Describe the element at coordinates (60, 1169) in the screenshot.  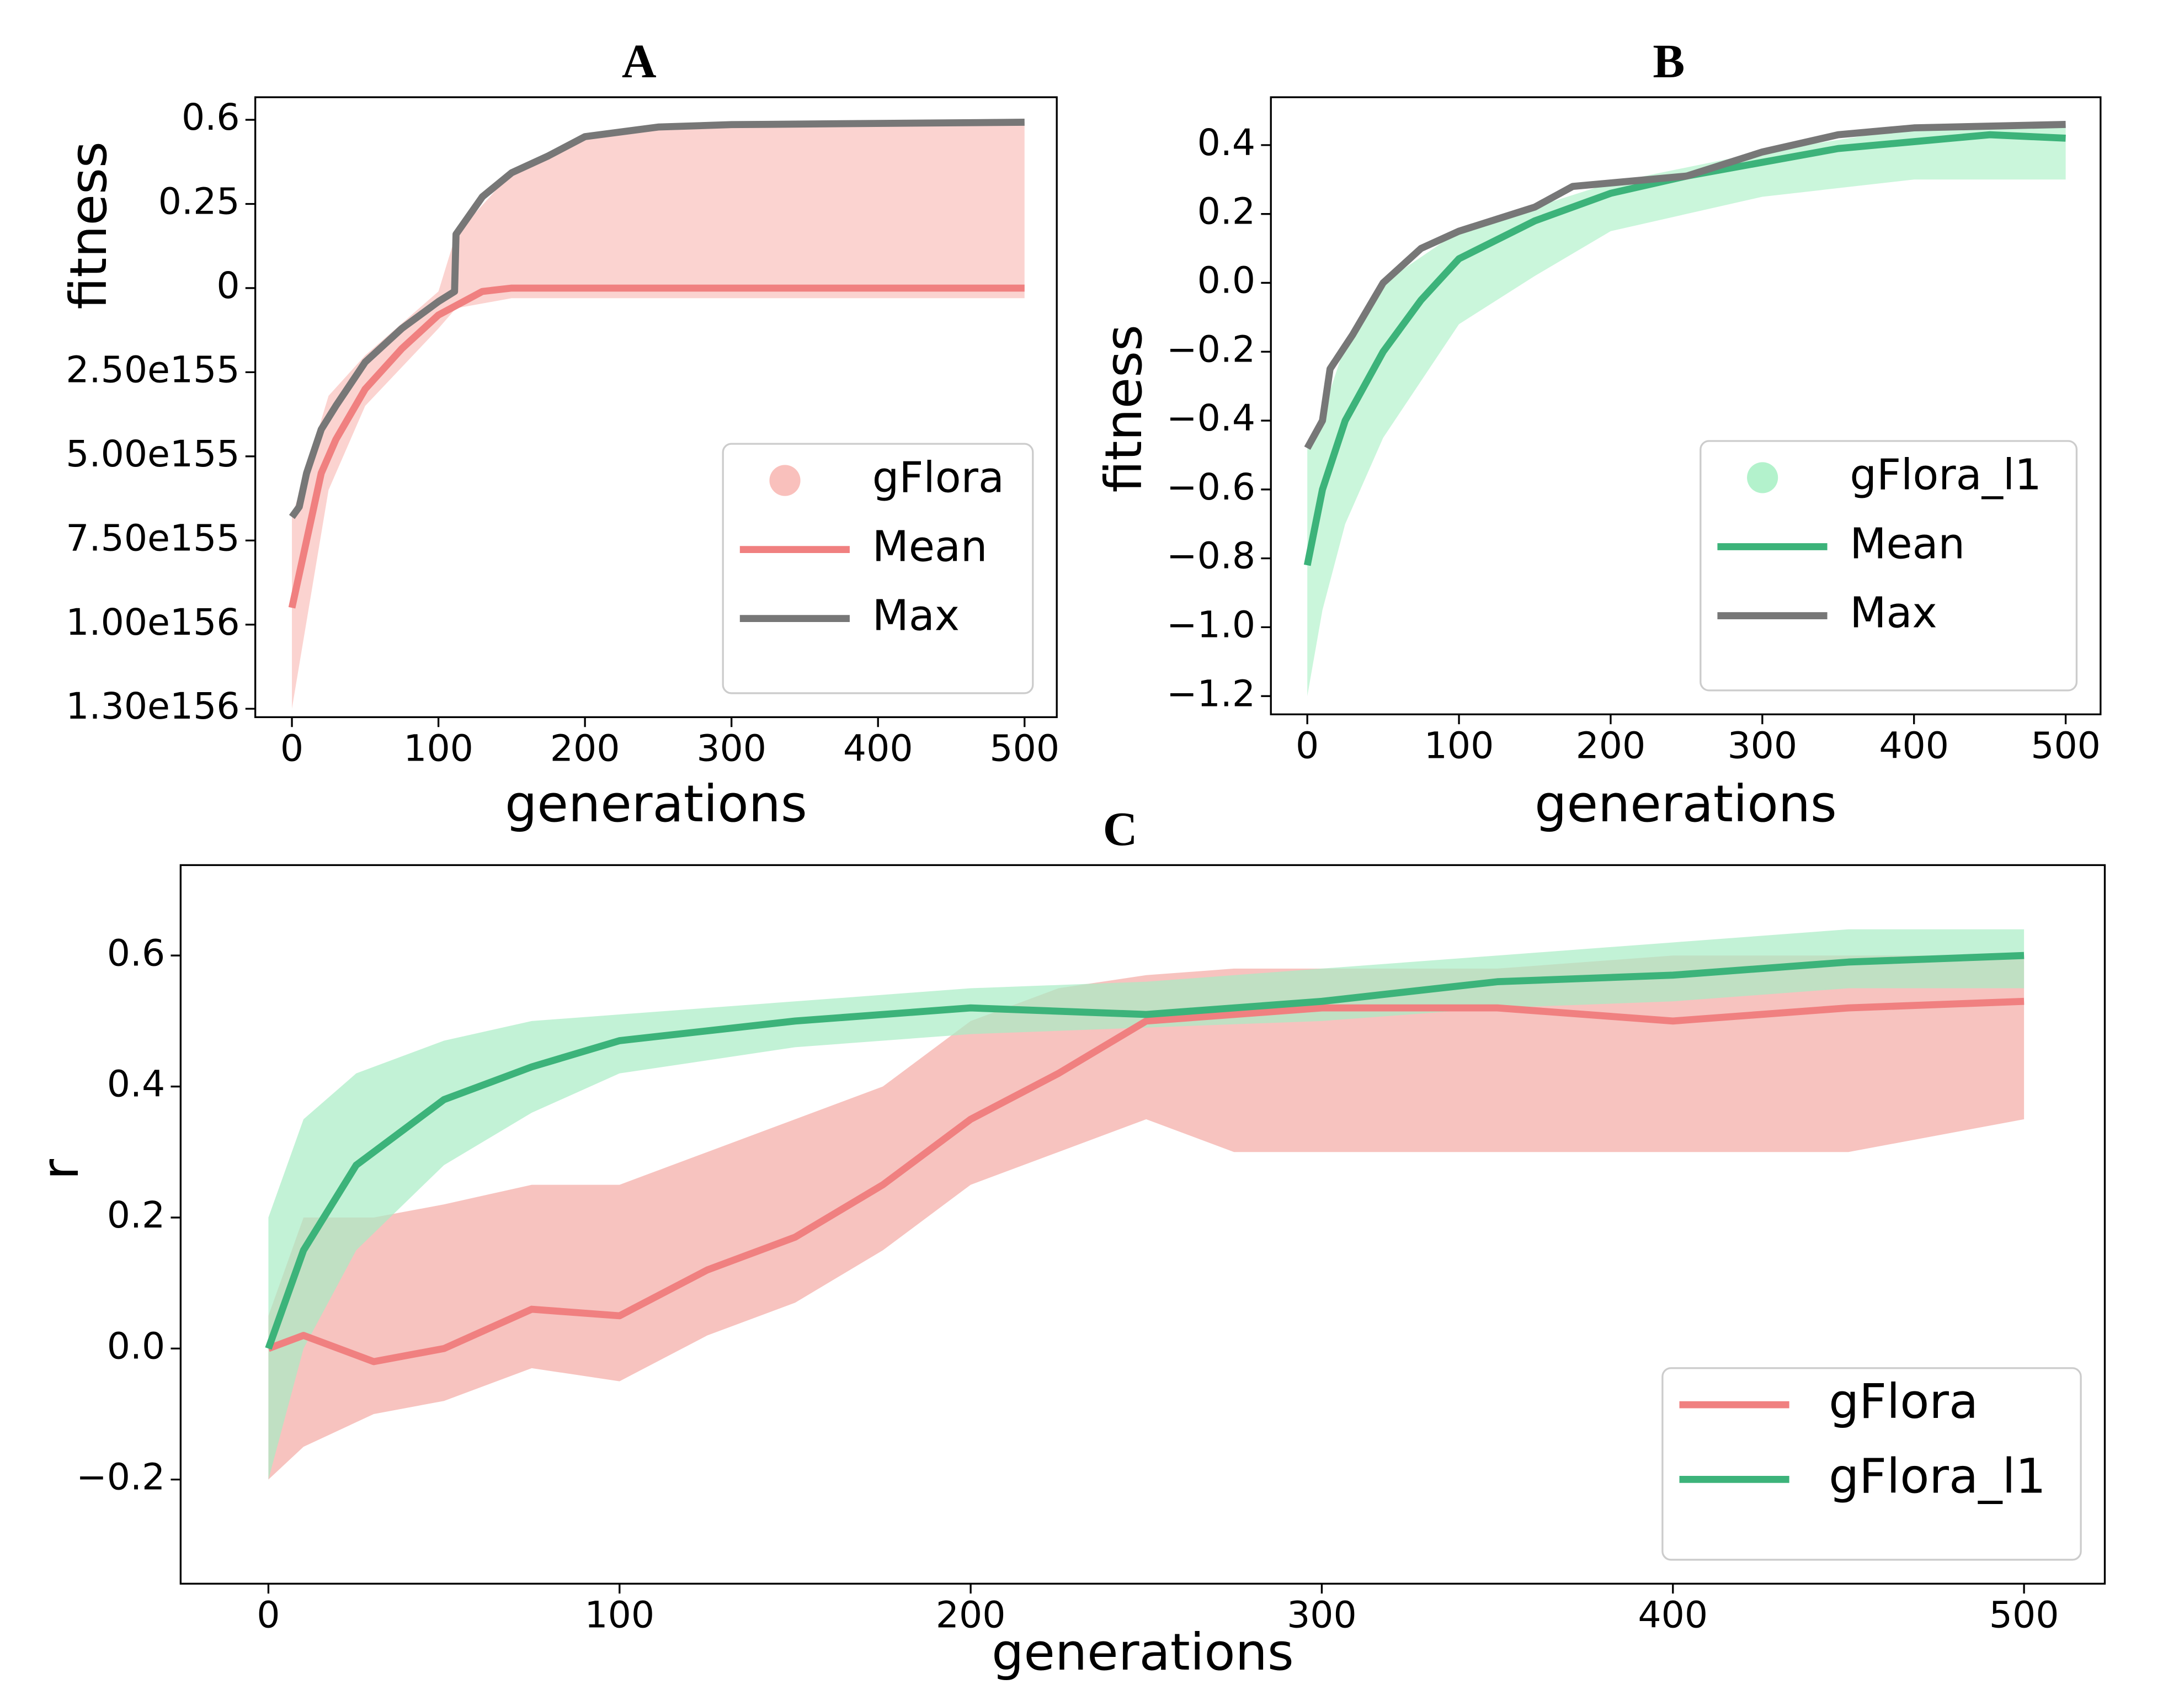
I see `y-axis-label: r` at that location.